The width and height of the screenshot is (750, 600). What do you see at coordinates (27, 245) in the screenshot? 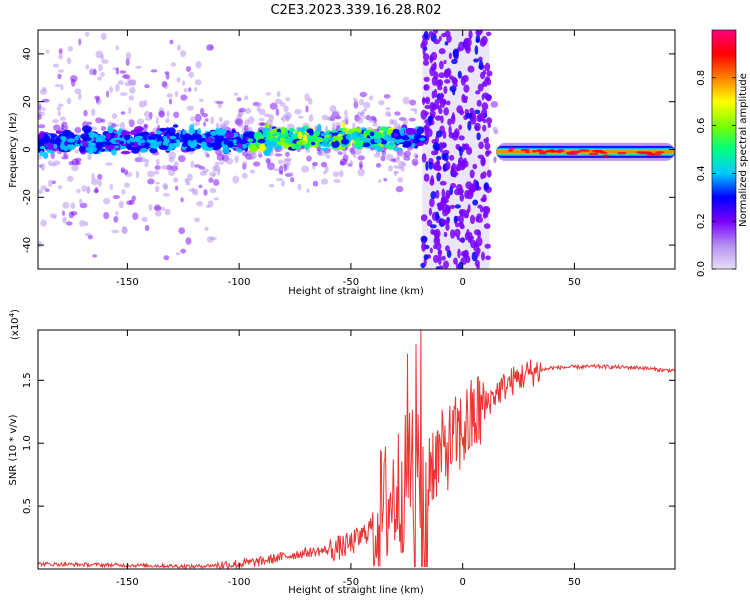
I see `spectrogram-y-tick-label: -40` at bounding box center [27, 245].